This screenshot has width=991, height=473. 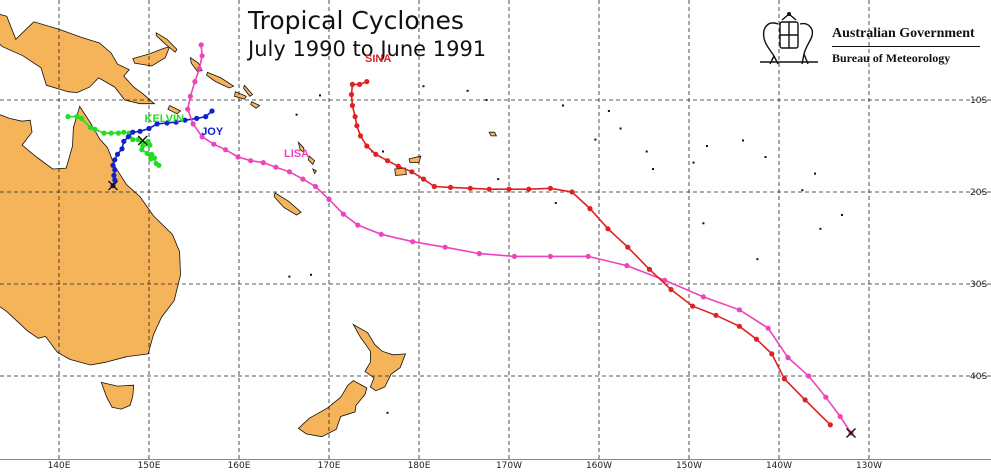 What do you see at coordinates (329, 466) in the screenshot?
I see `longitude-label: 170E` at bounding box center [329, 466].